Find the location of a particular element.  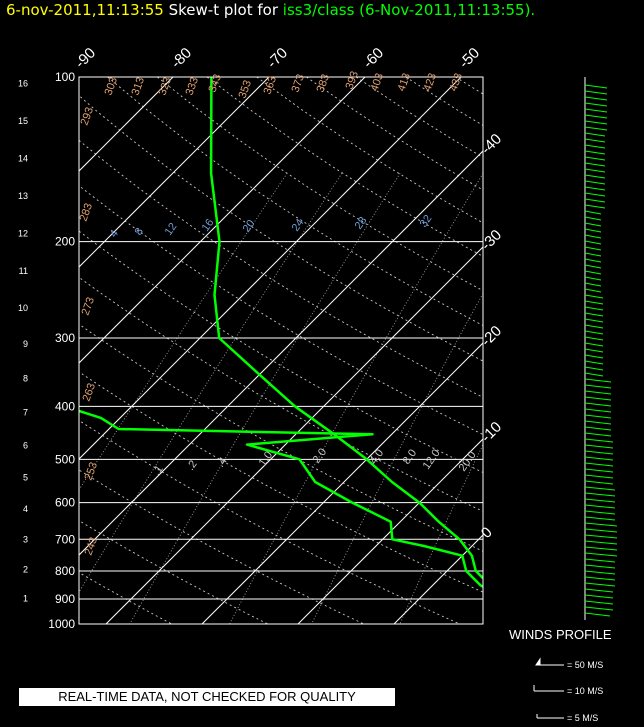

height-tick-label: 9 is located at coordinates (25, 344).